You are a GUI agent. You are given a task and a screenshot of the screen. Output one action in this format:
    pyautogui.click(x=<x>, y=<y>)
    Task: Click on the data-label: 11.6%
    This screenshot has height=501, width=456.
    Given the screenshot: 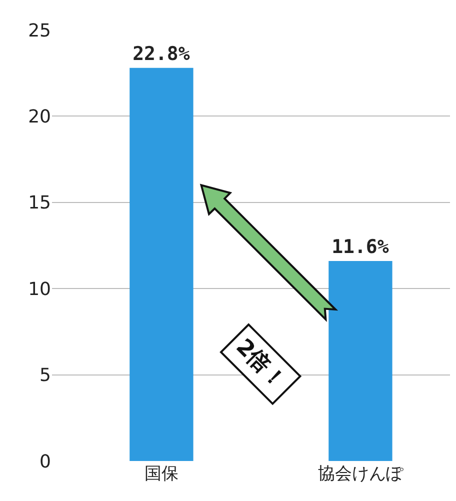 What is the action you would take?
    pyautogui.click(x=361, y=247)
    